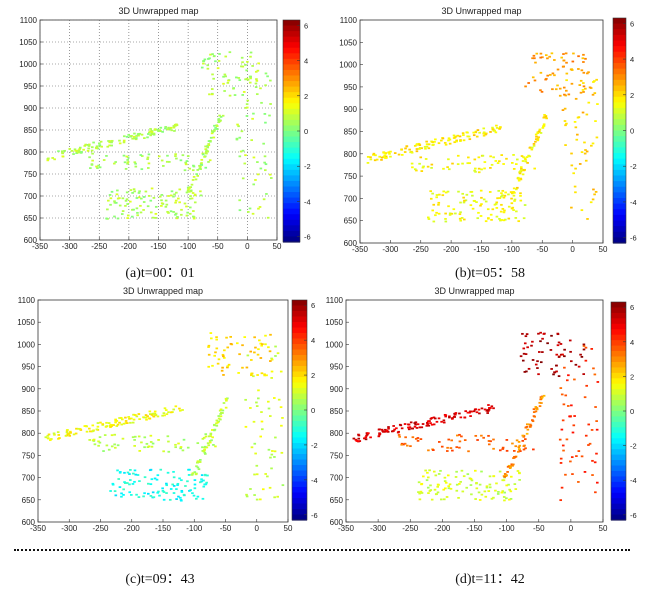 Image resolution: width=670 pixels, height=593 pixels. What do you see at coordinates (632, 411) in the screenshot?
I see `colorbar-tick-label: 0` at bounding box center [632, 411].